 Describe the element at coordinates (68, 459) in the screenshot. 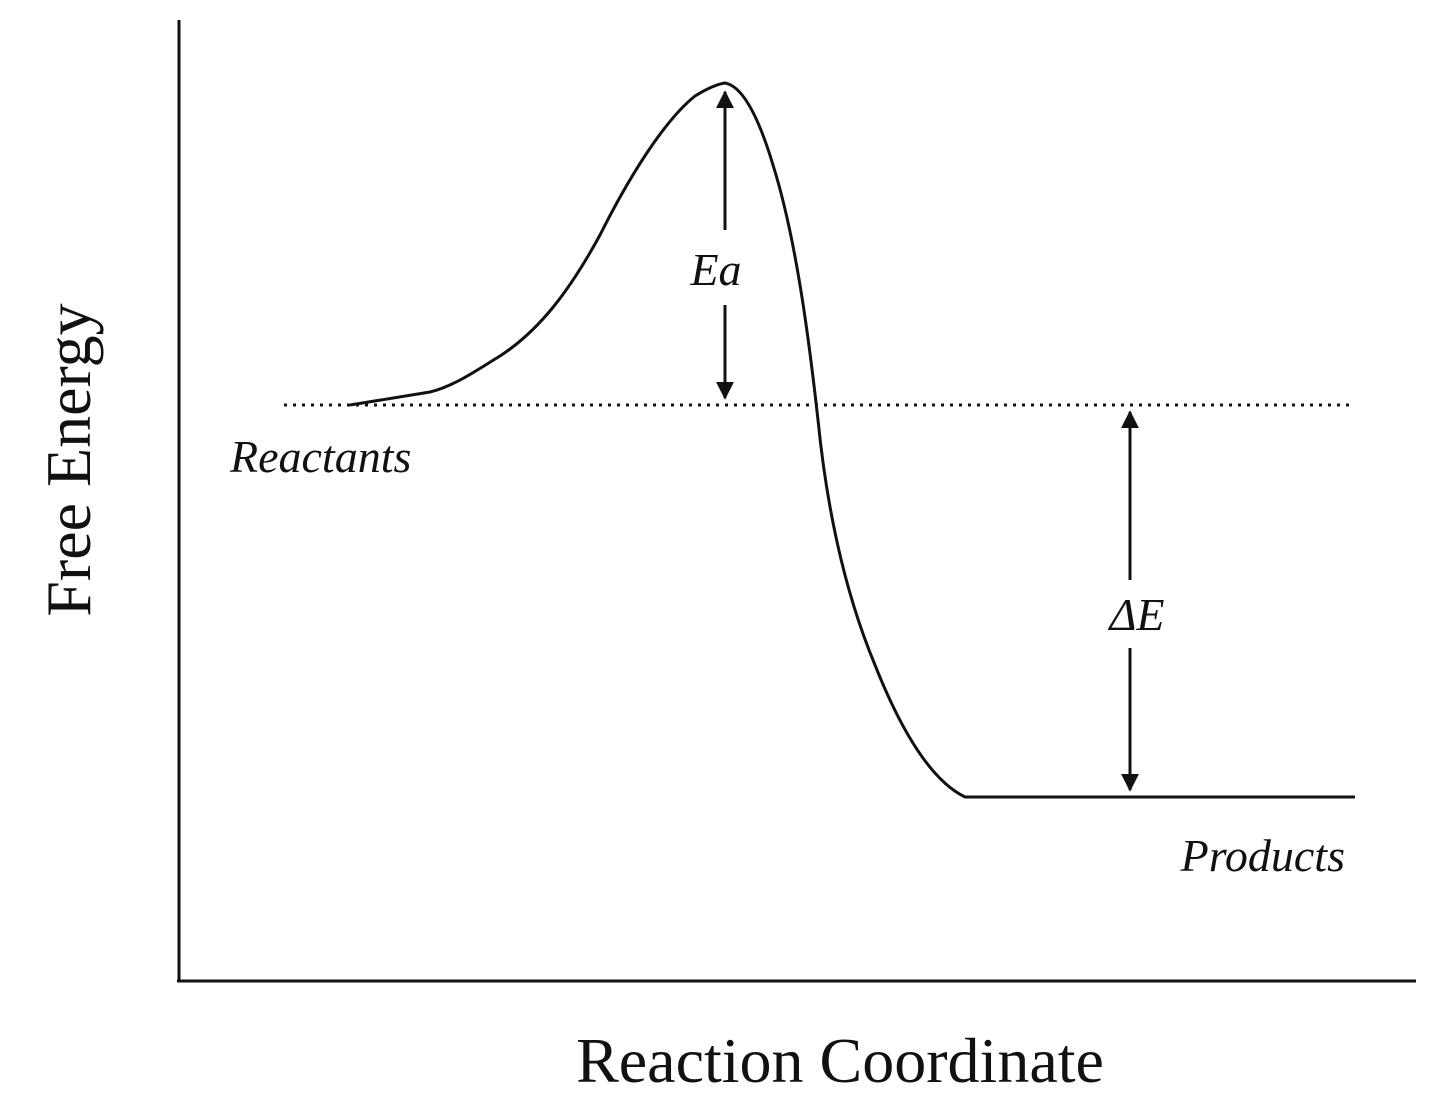

I see `y-axis-title: Free Energy` at that location.